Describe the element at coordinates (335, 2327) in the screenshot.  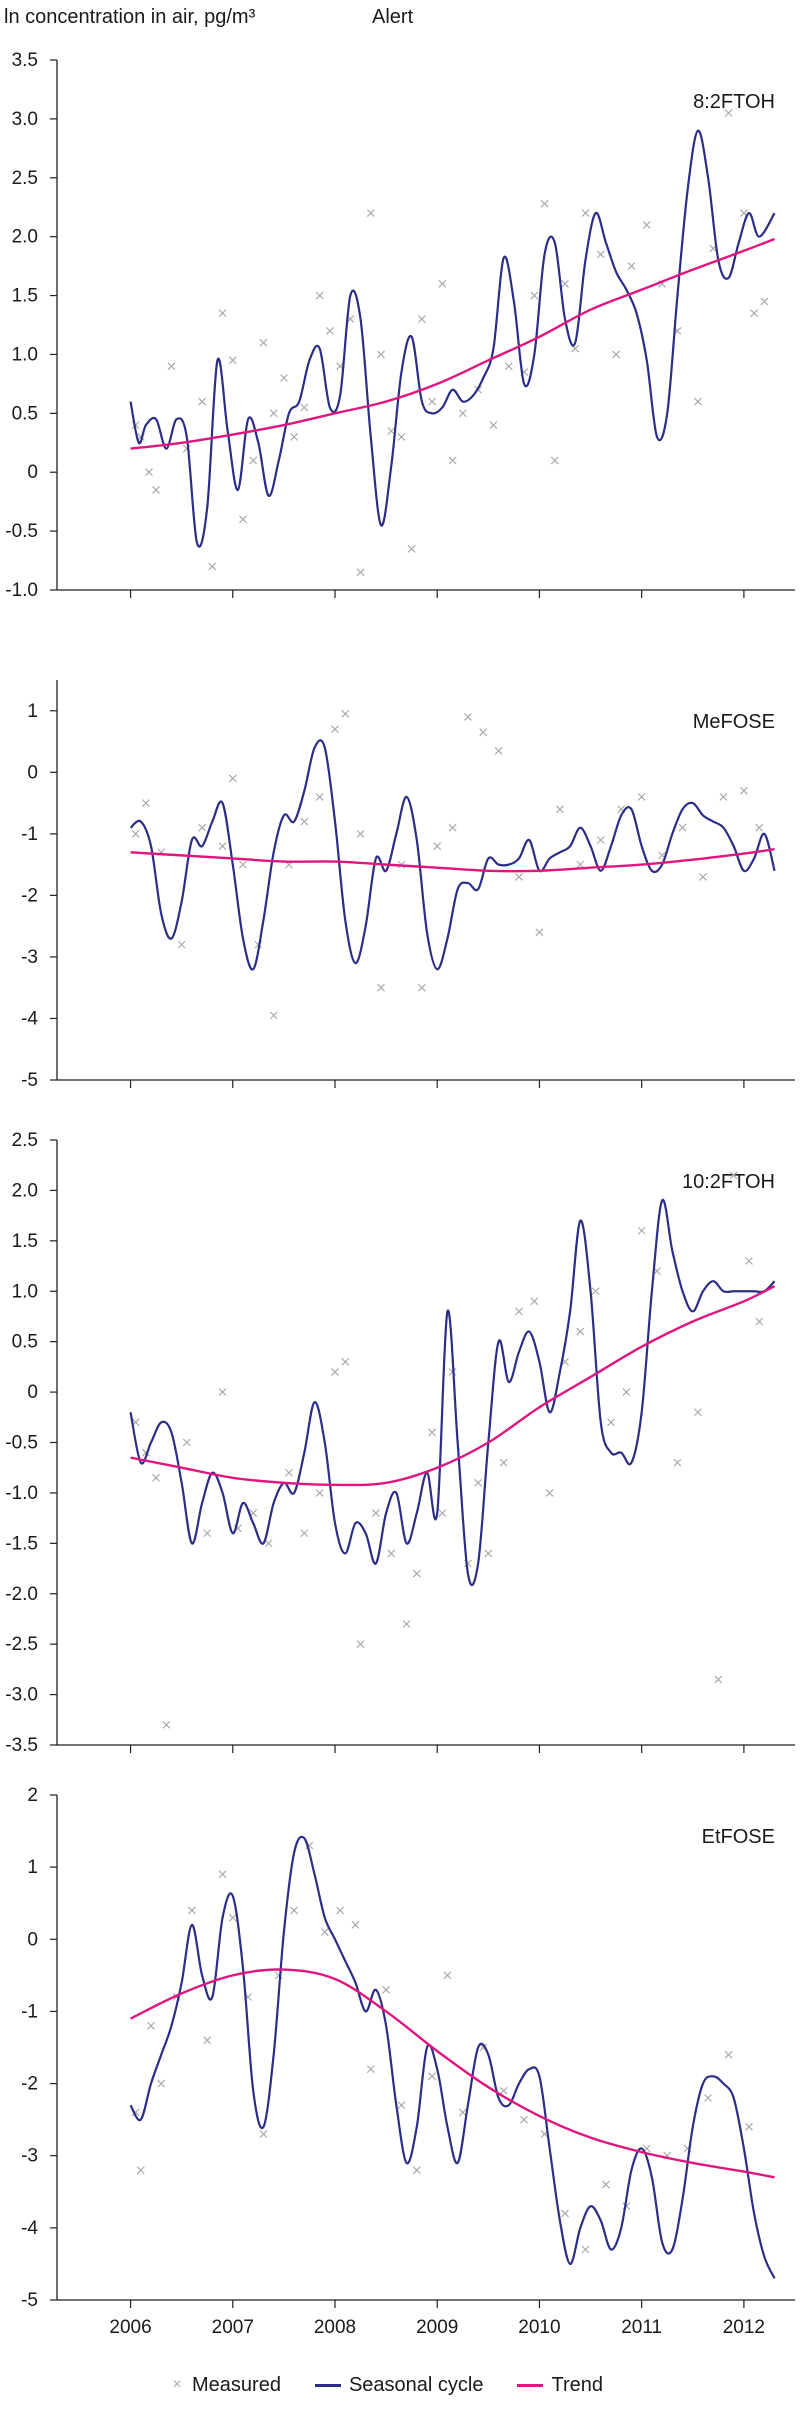
I see `x-tick-label: 2008` at that location.